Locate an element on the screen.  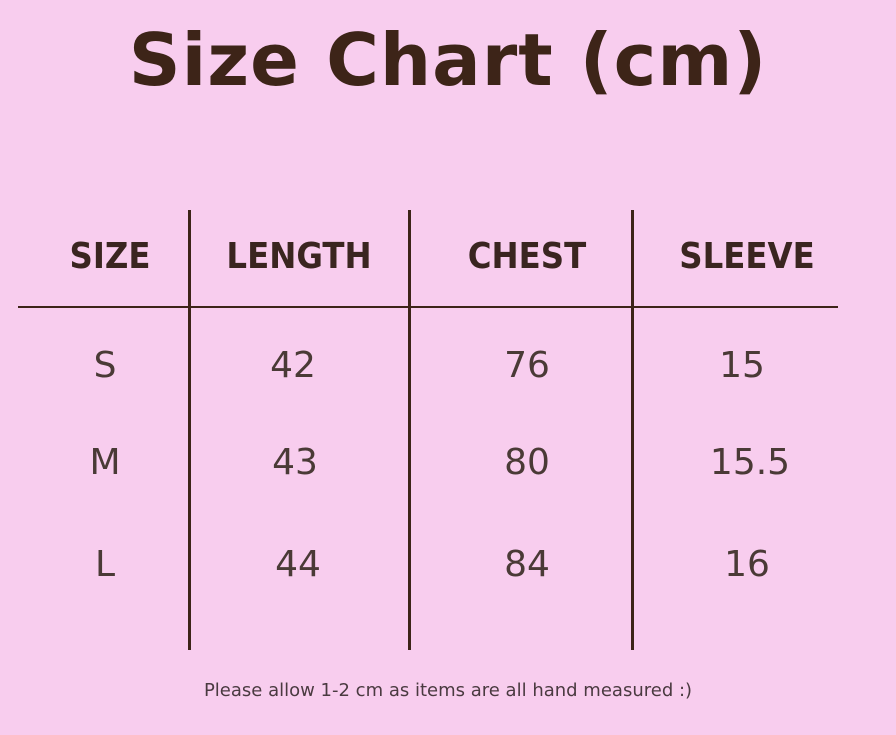
table-cell: 15.5 is located at coordinates (750, 462).